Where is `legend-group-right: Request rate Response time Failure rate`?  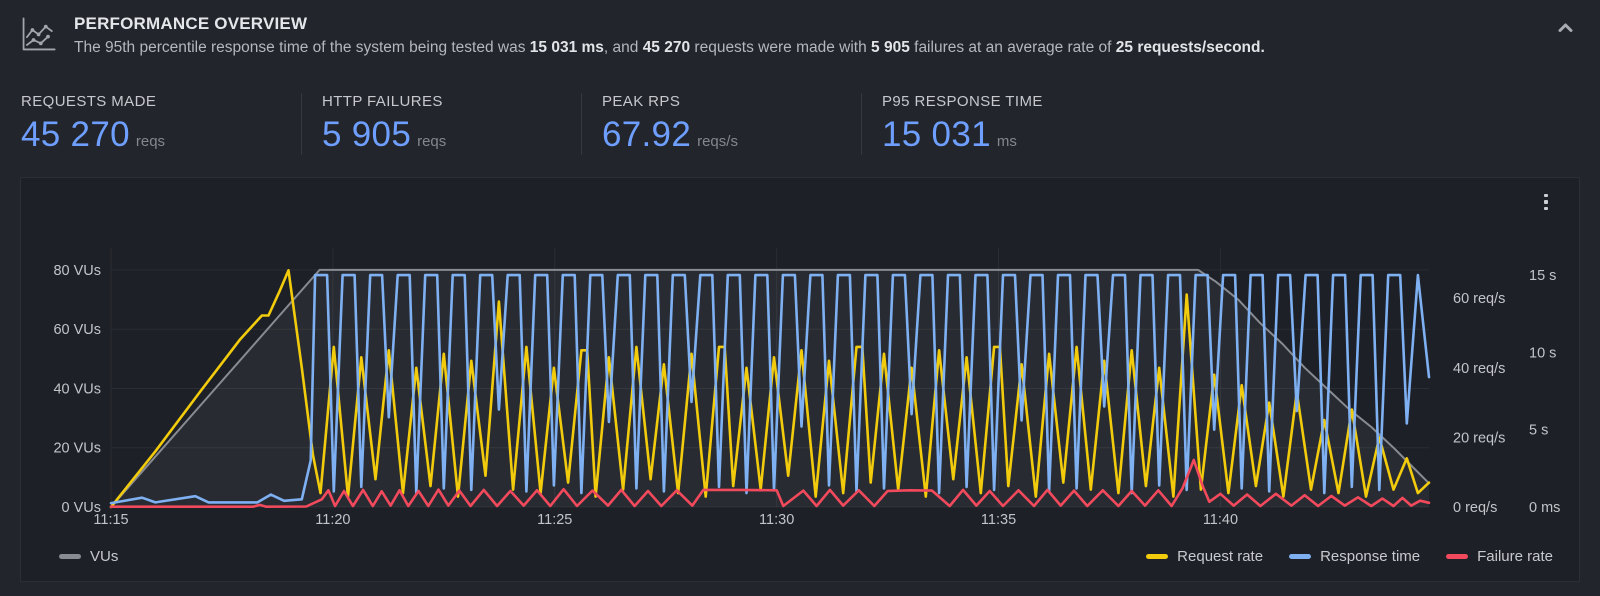
legend-group-right: Request rate Response time Failure rate is located at coordinates (1349, 556).